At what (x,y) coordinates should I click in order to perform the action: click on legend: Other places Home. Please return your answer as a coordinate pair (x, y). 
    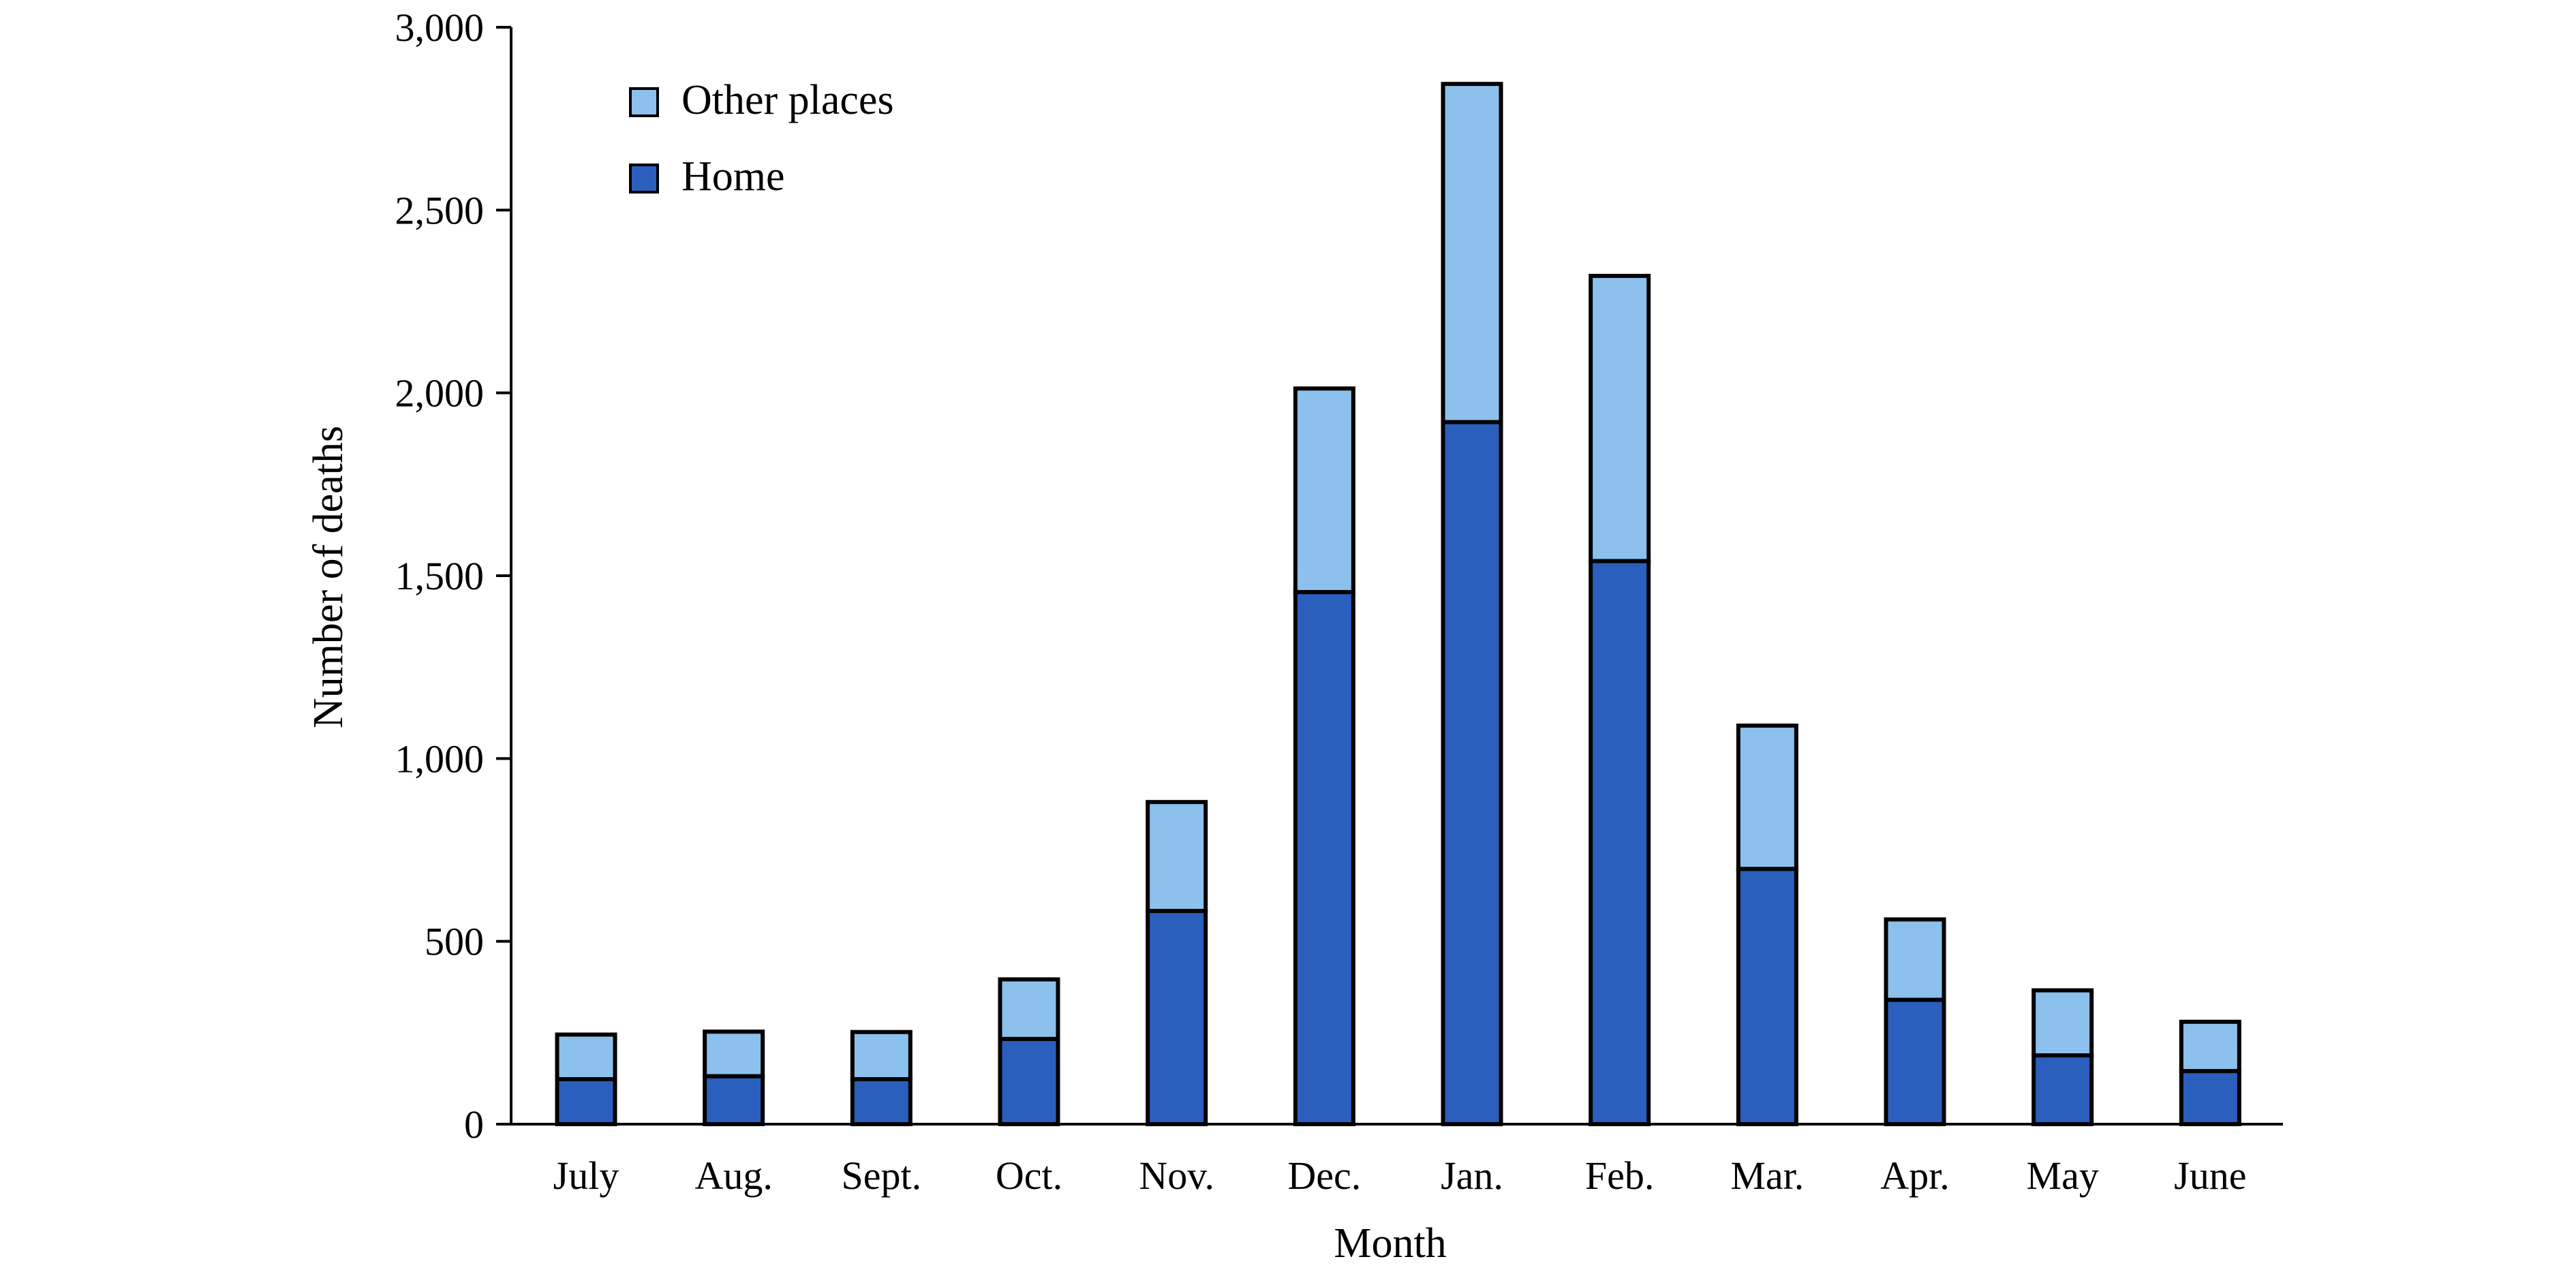
    Looking at the image, I should click on (762, 138).